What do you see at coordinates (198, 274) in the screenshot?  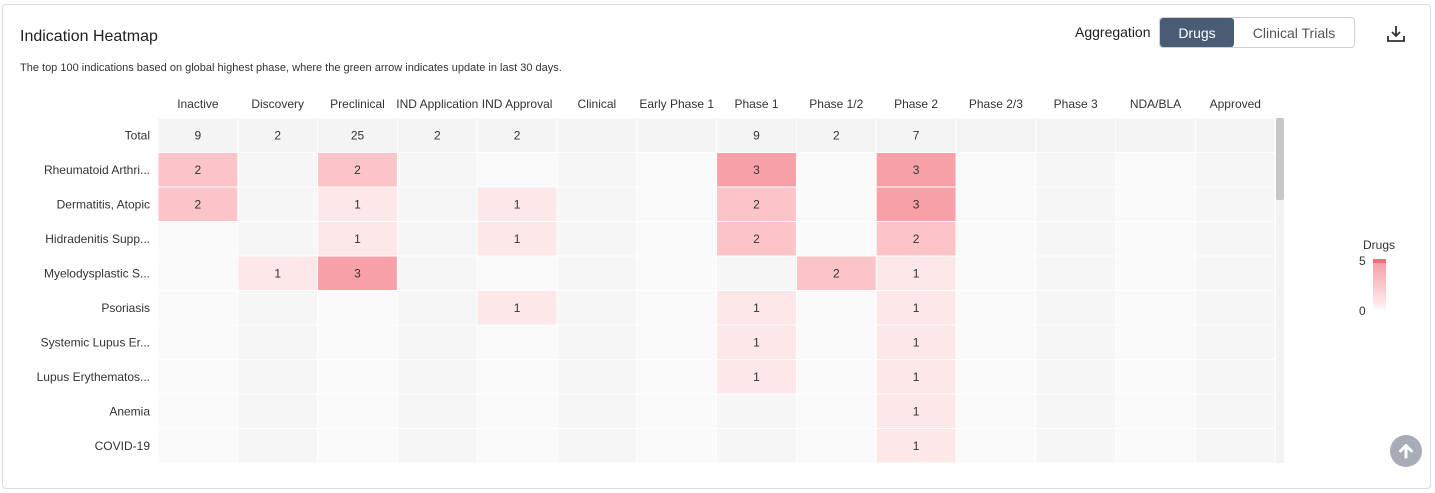 I see `heatmap-cell-myelodysplastic-s-inactive` at bounding box center [198, 274].